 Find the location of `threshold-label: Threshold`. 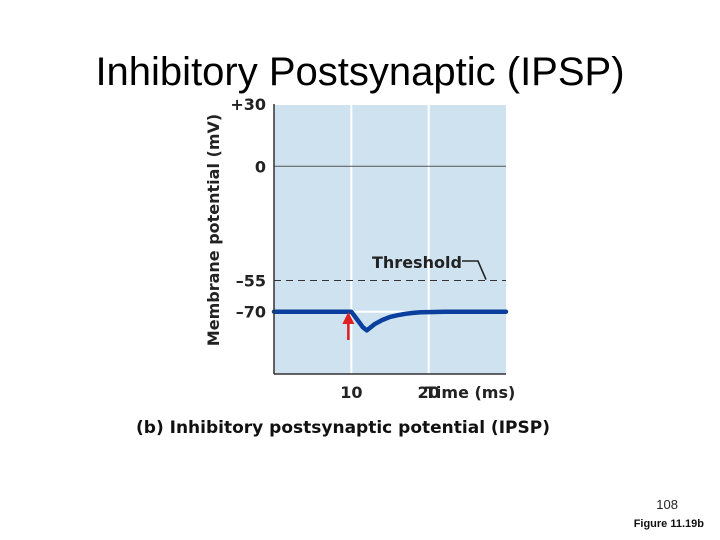

threshold-label: Threshold is located at coordinates (417, 262).